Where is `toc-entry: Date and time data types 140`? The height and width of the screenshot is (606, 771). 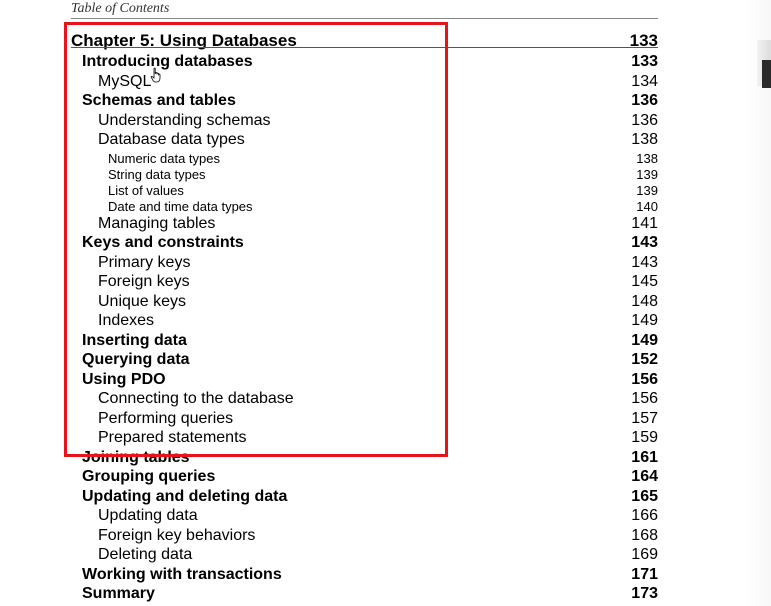
toc-entry: Date and time data types 140 is located at coordinates (385, 203).